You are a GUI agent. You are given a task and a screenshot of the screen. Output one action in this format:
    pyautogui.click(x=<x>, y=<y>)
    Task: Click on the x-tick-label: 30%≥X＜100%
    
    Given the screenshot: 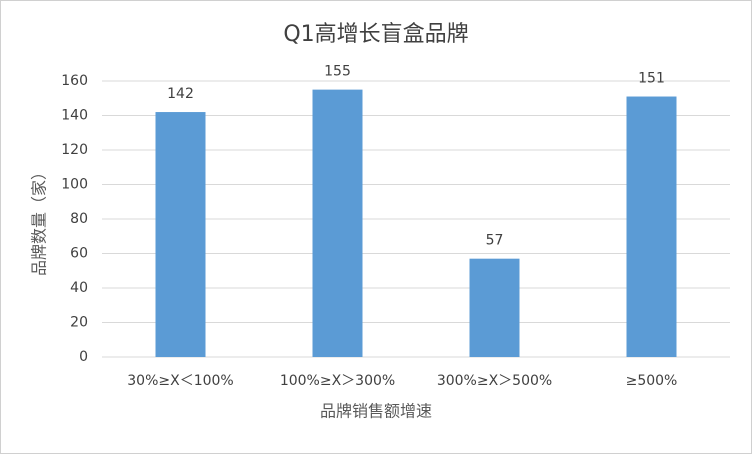 What is the action you would take?
    pyautogui.click(x=180, y=381)
    